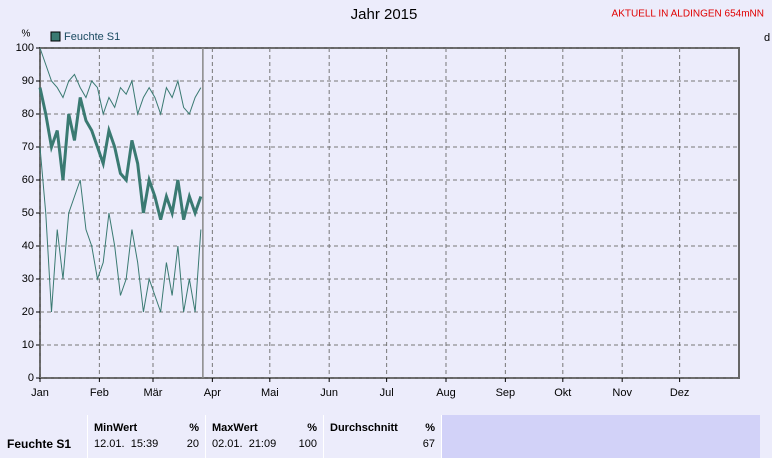  What do you see at coordinates (92, 37) in the screenshot?
I see `legend-label: Feuchte S1` at bounding box center [92, 37].